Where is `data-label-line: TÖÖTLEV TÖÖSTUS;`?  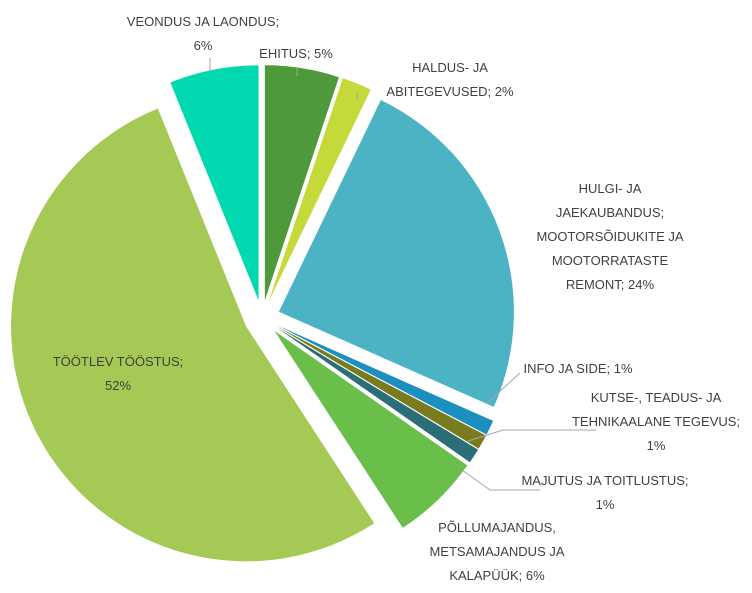
data-label-line: TÖÖTLEV TÖÖSTUS; is located at coordinates (118, 361).